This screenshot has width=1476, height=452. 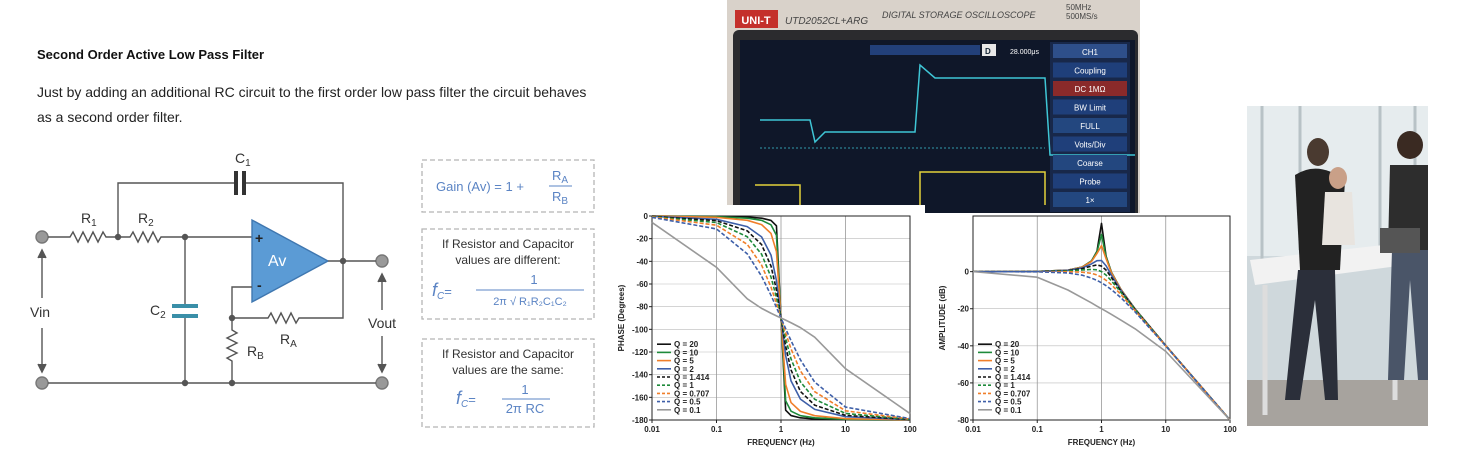 I want to click on y-axis-label: AMPLITUDE (dB), so click(x=942, y=317).